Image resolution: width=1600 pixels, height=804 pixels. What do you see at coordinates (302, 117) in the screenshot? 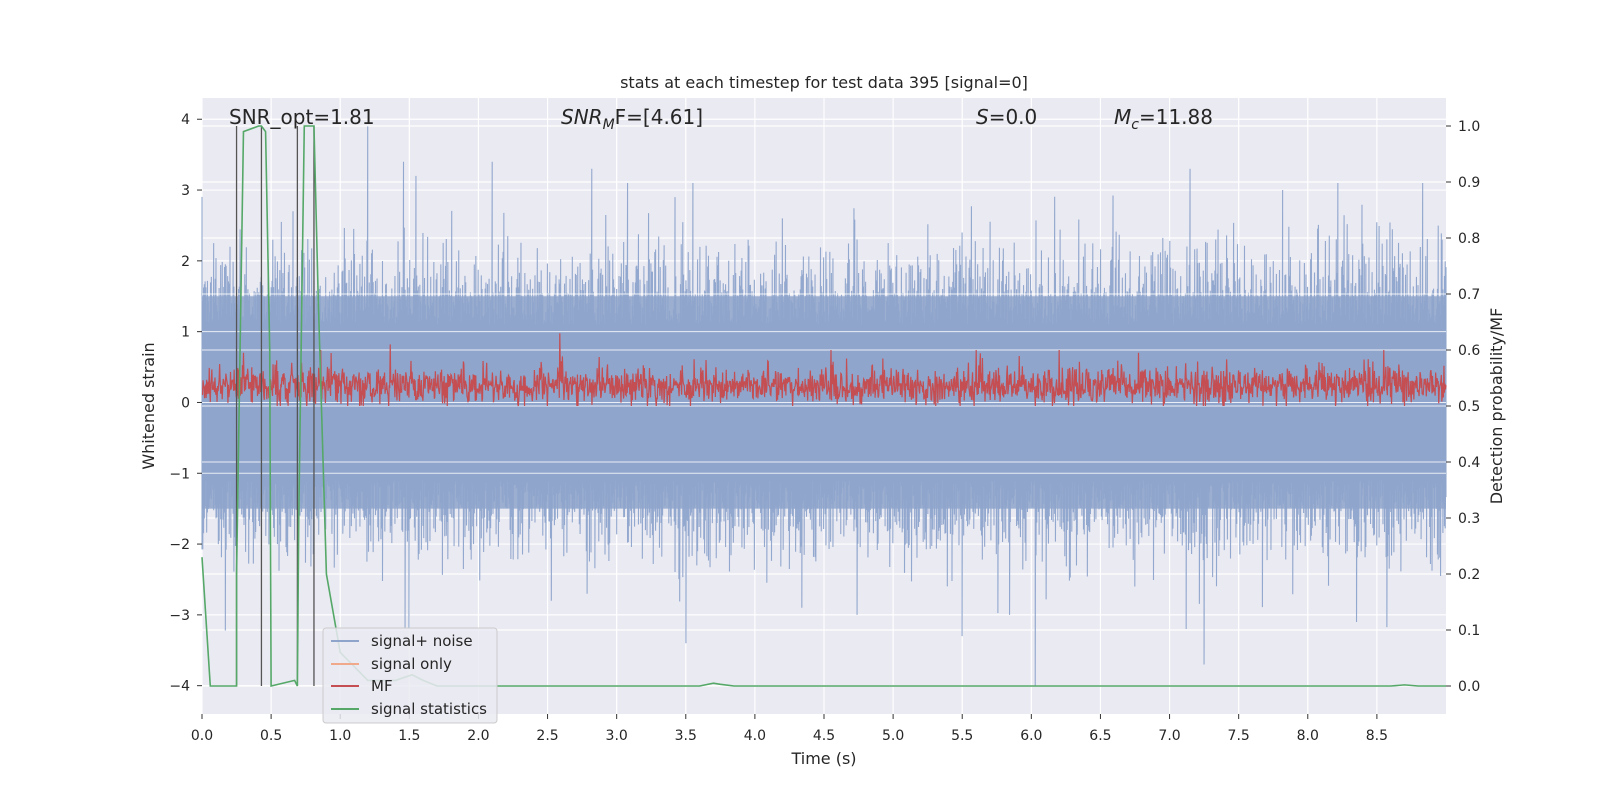
I see `annotation-snr-opt: SNR_opt=1.81` at bounding box center [302, 117].